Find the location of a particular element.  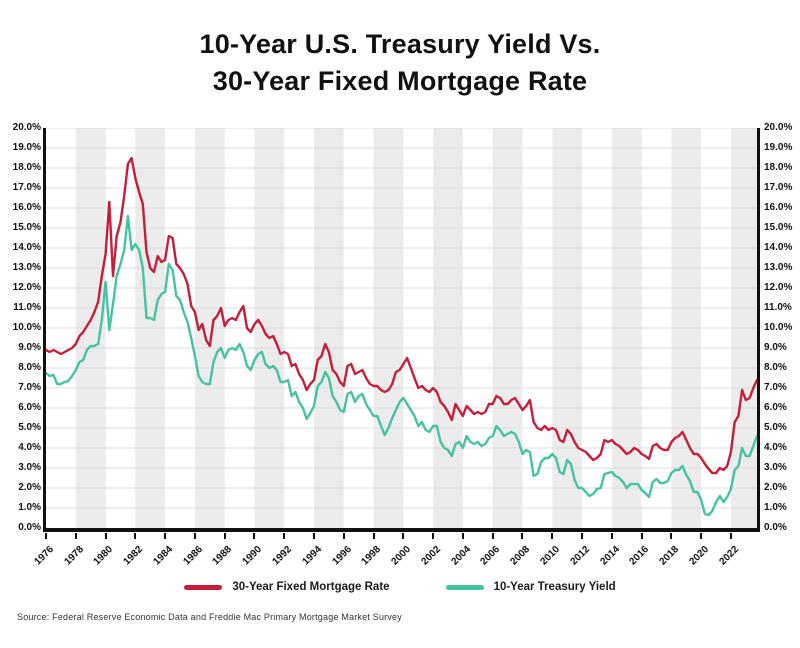

x-axis-label: 2018 is located at coordinates (669, 556).